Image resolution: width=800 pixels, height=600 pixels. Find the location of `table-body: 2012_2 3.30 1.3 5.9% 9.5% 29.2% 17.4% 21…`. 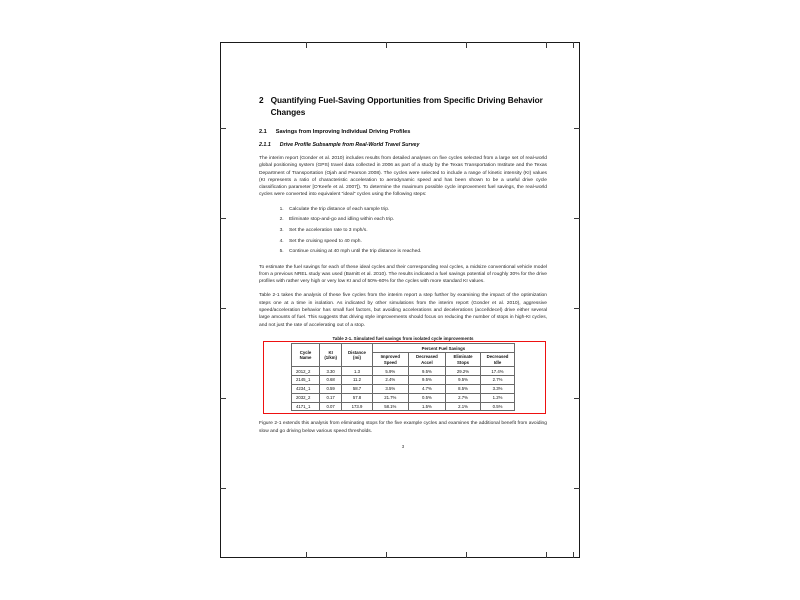

table-body: 2012_2 3.30 1.3 5.9% 9.5% 29.2% 17.4% 21… is located at coordinates (402, 389).